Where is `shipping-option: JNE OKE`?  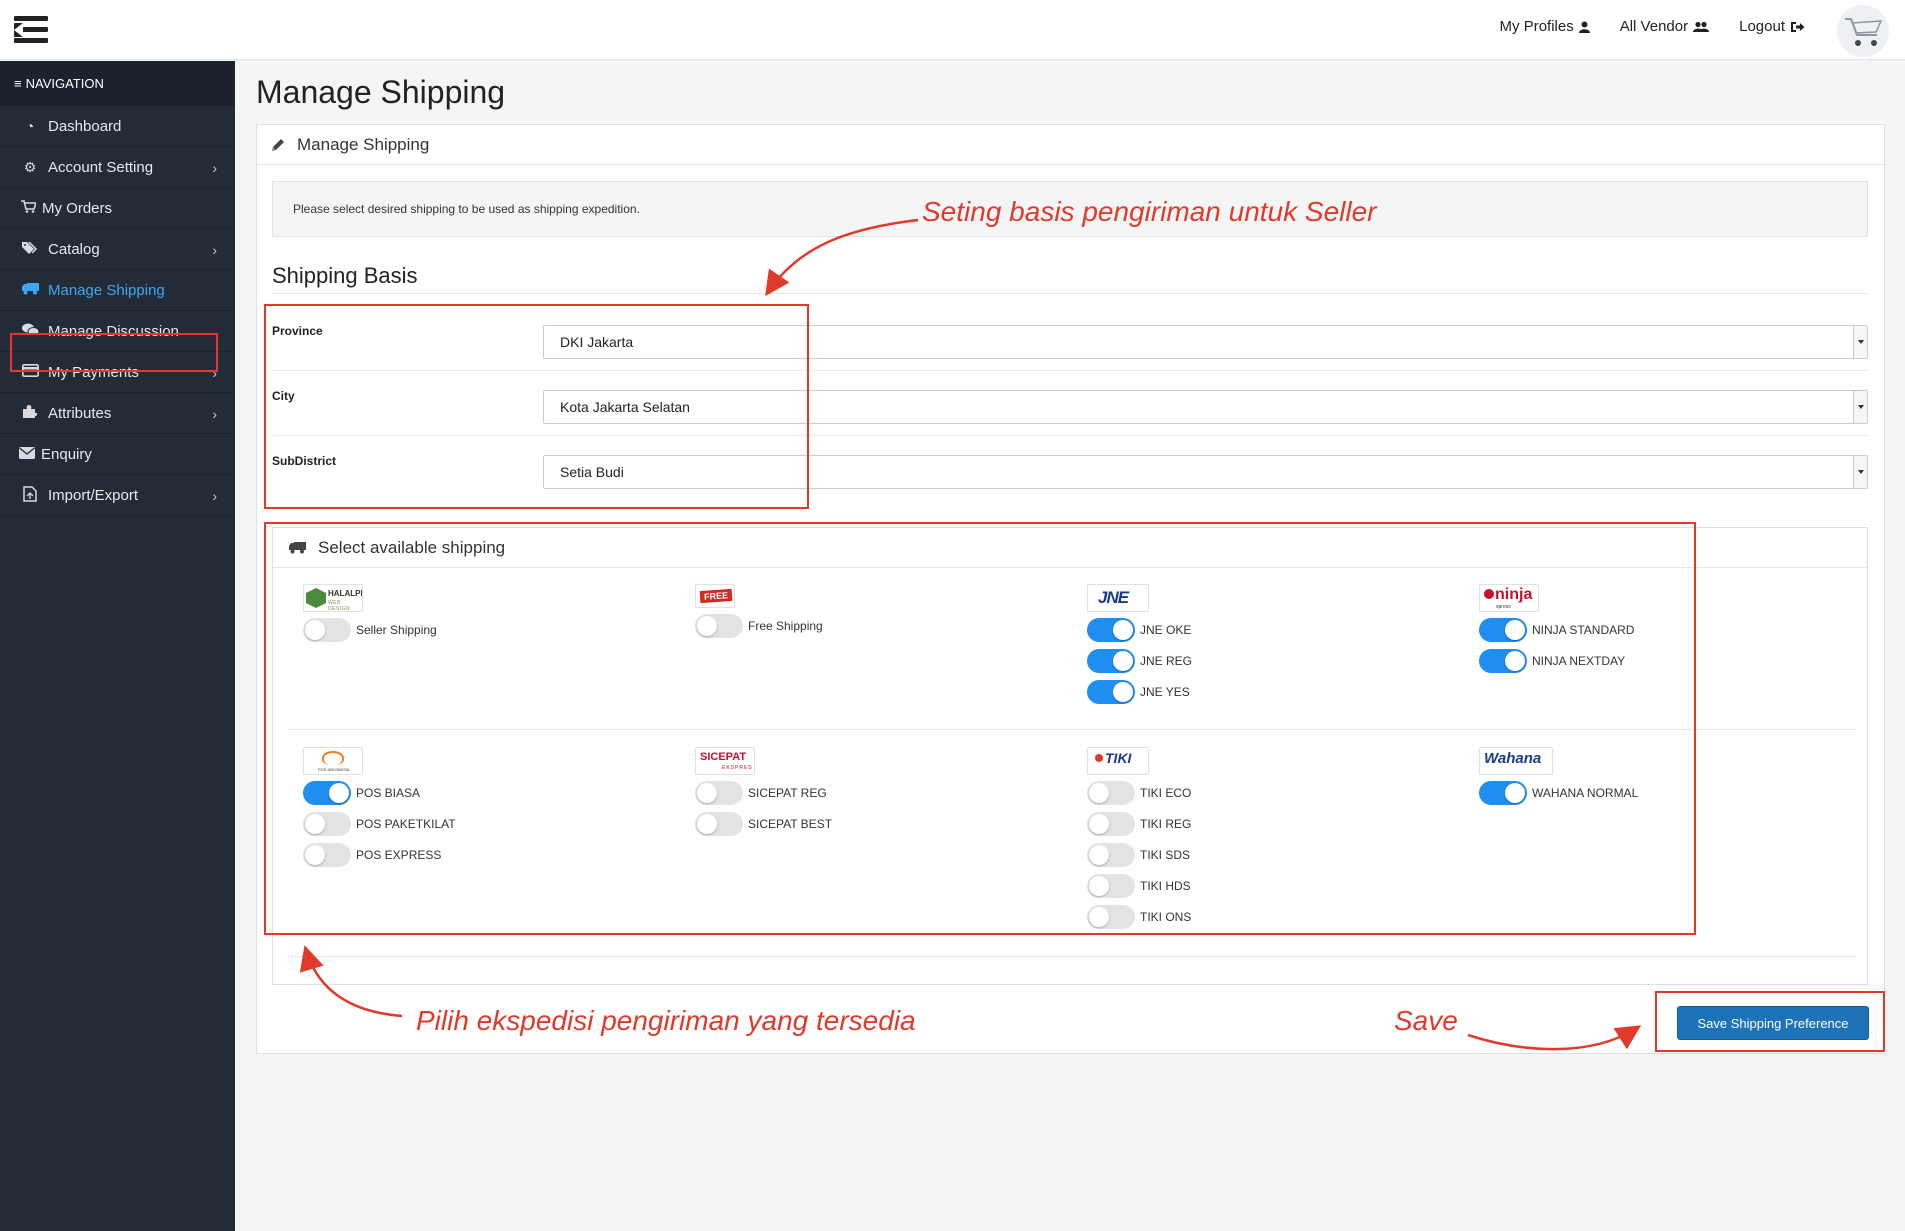 shipping-option: JNE OKE is located at coordinates (1277, 629).